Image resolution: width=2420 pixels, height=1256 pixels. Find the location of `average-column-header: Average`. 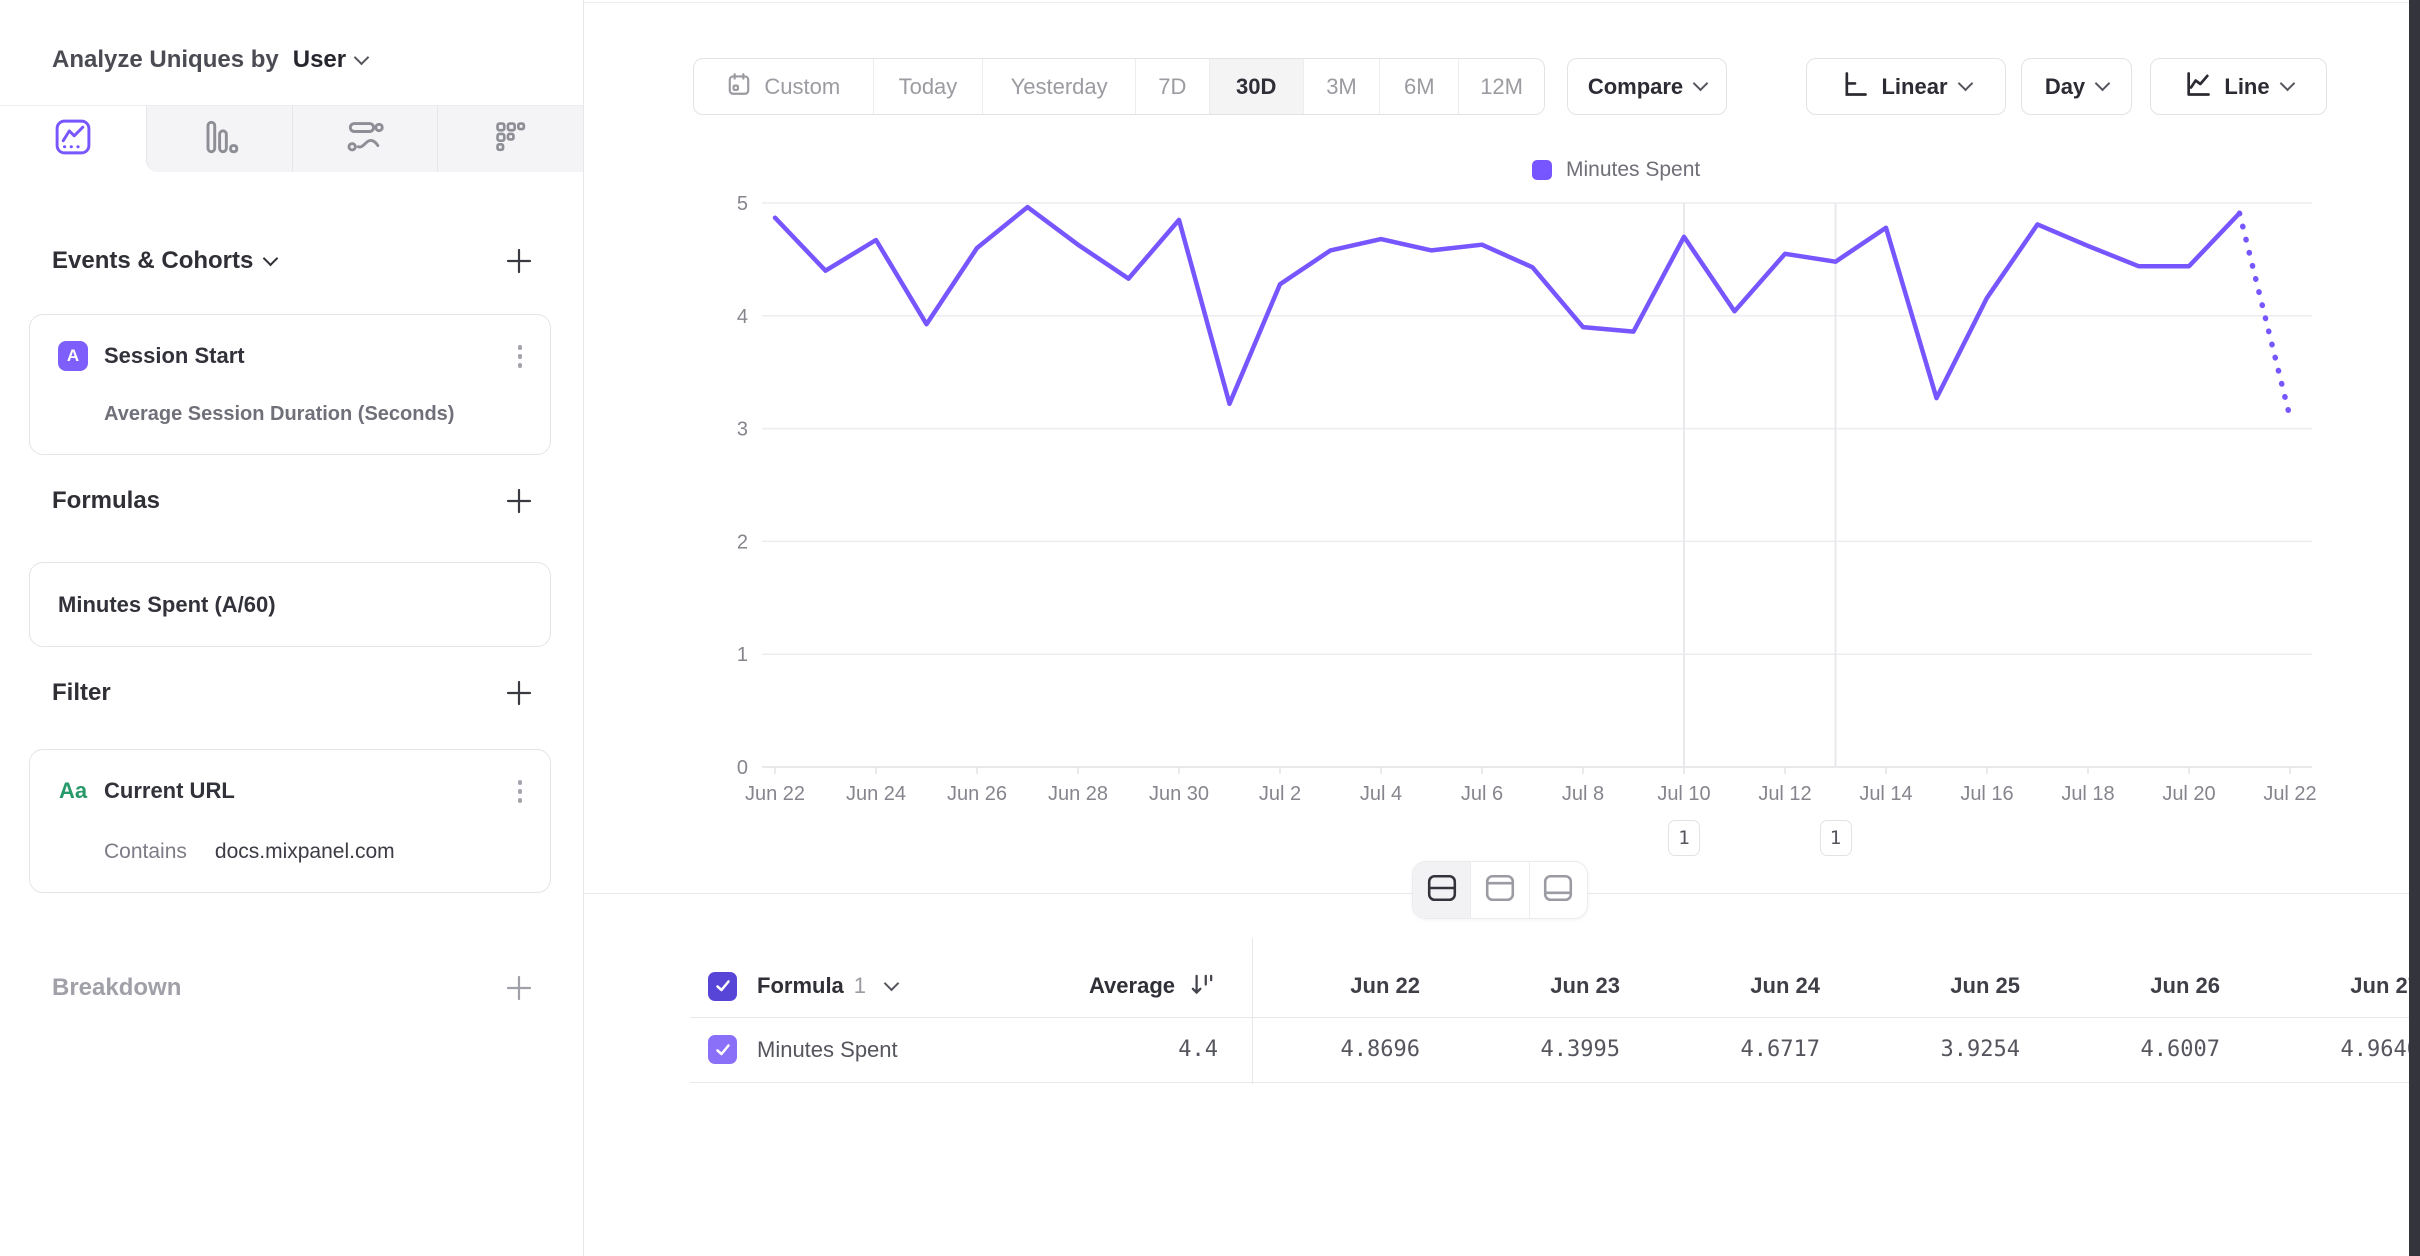

average-column-header: Average is located at coordinates (1131, 985).